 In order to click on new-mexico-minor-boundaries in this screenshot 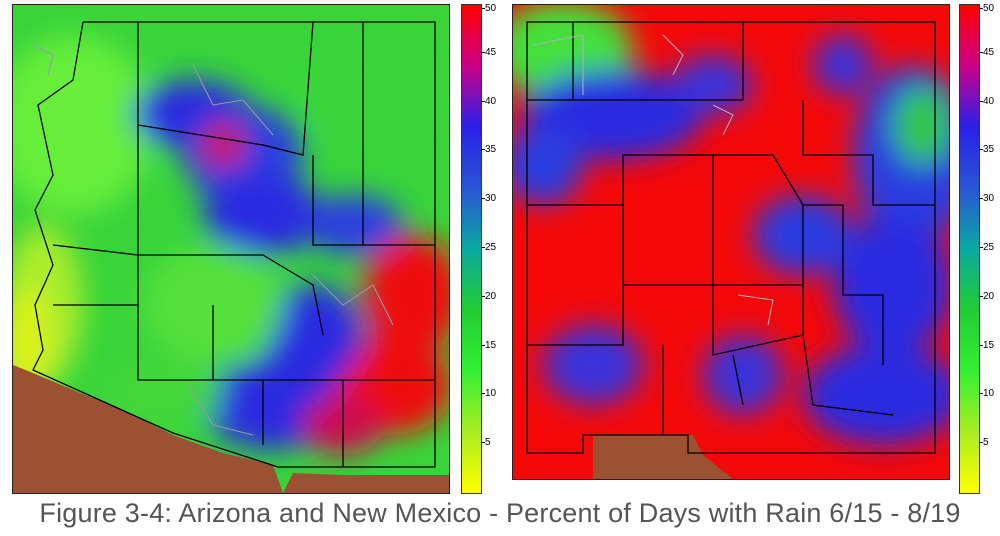, I will do `click(653, 180)`.